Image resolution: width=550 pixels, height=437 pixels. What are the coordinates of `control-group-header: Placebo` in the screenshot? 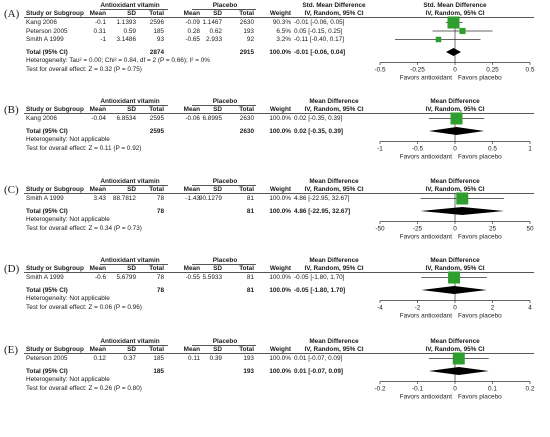 It's located at (225, 341).